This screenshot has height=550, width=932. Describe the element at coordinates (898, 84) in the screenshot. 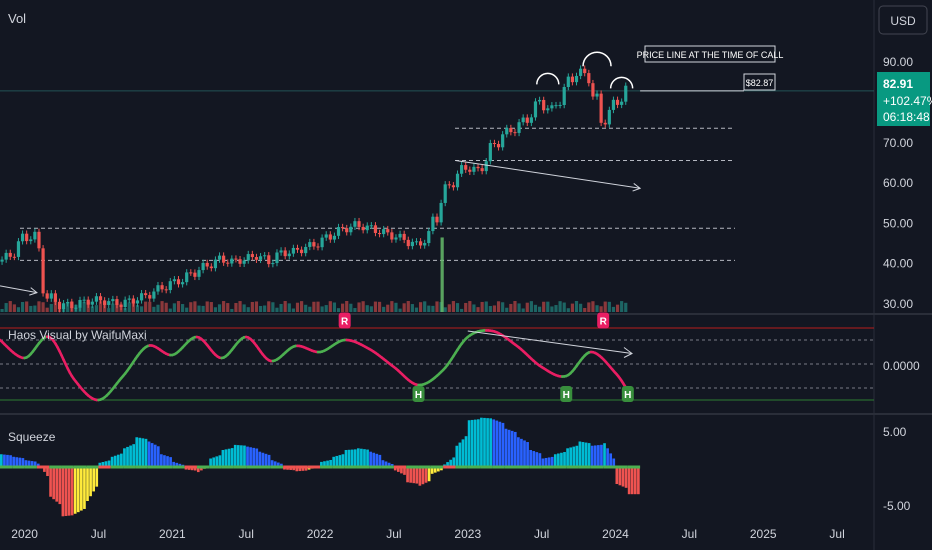

I see `last-price: 82.91` at that location.